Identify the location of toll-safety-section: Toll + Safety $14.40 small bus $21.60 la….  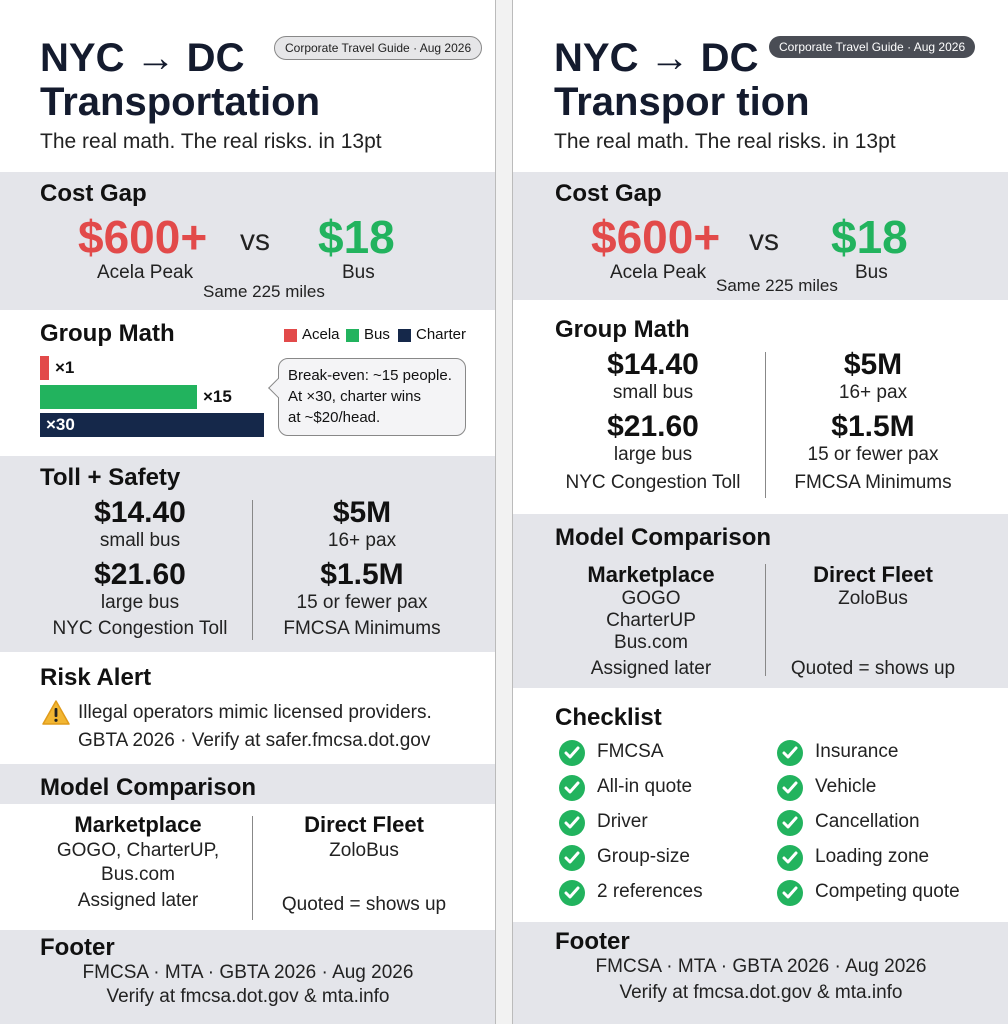
(247, 554).